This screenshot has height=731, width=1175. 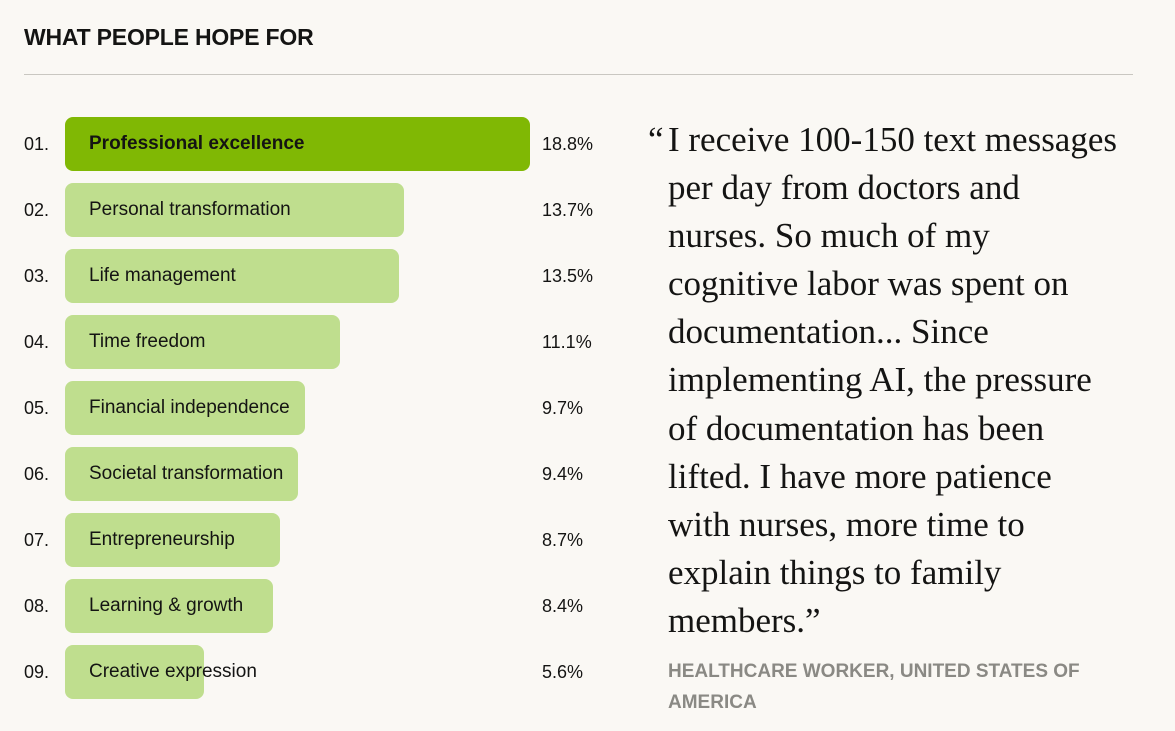 What do you see at coordinates (173, 671) in the screenshot?
I see `category-label: Creative expression` at bounding box center [173, 671].